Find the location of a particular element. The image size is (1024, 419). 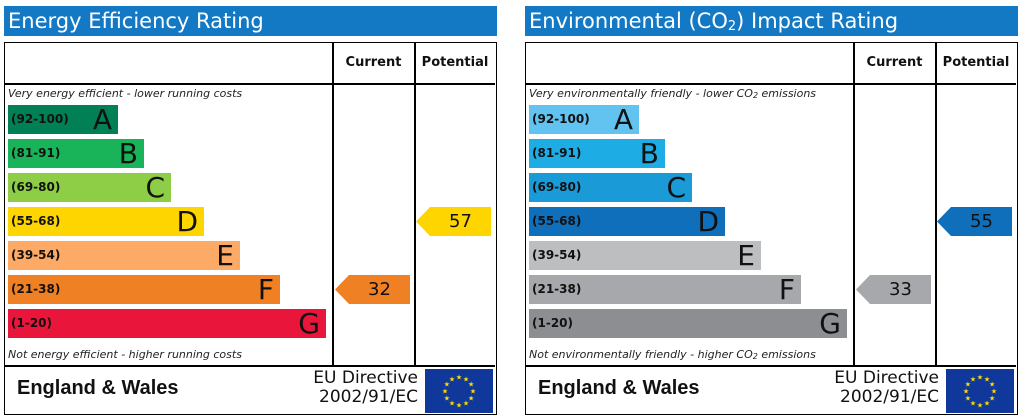

current-rating-arrow: 33 is located at coordinates (893, 289).